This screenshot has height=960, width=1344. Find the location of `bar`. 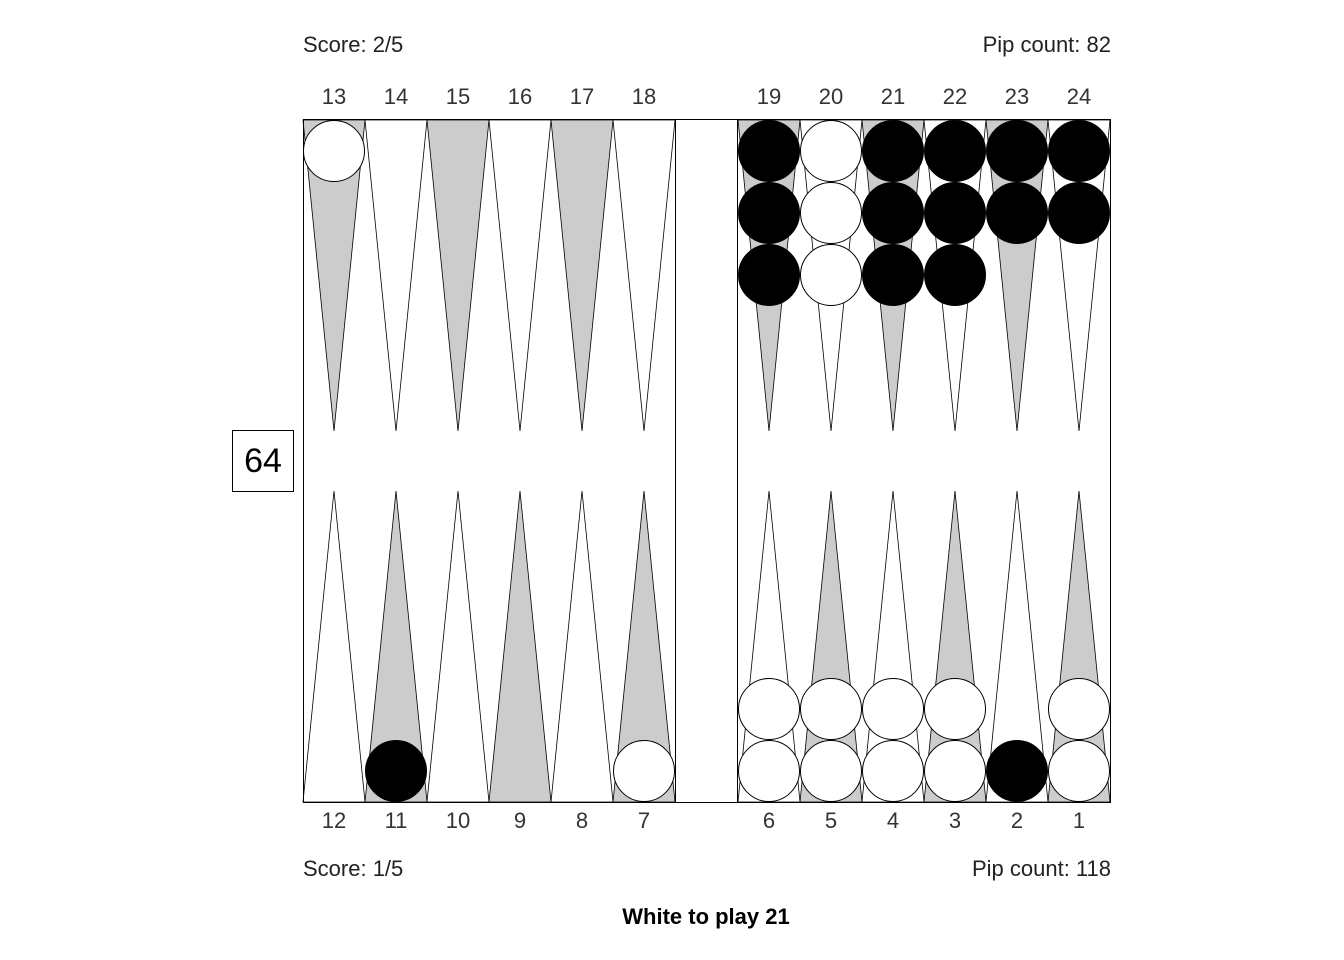

bar is located at coordinates (706, 461).